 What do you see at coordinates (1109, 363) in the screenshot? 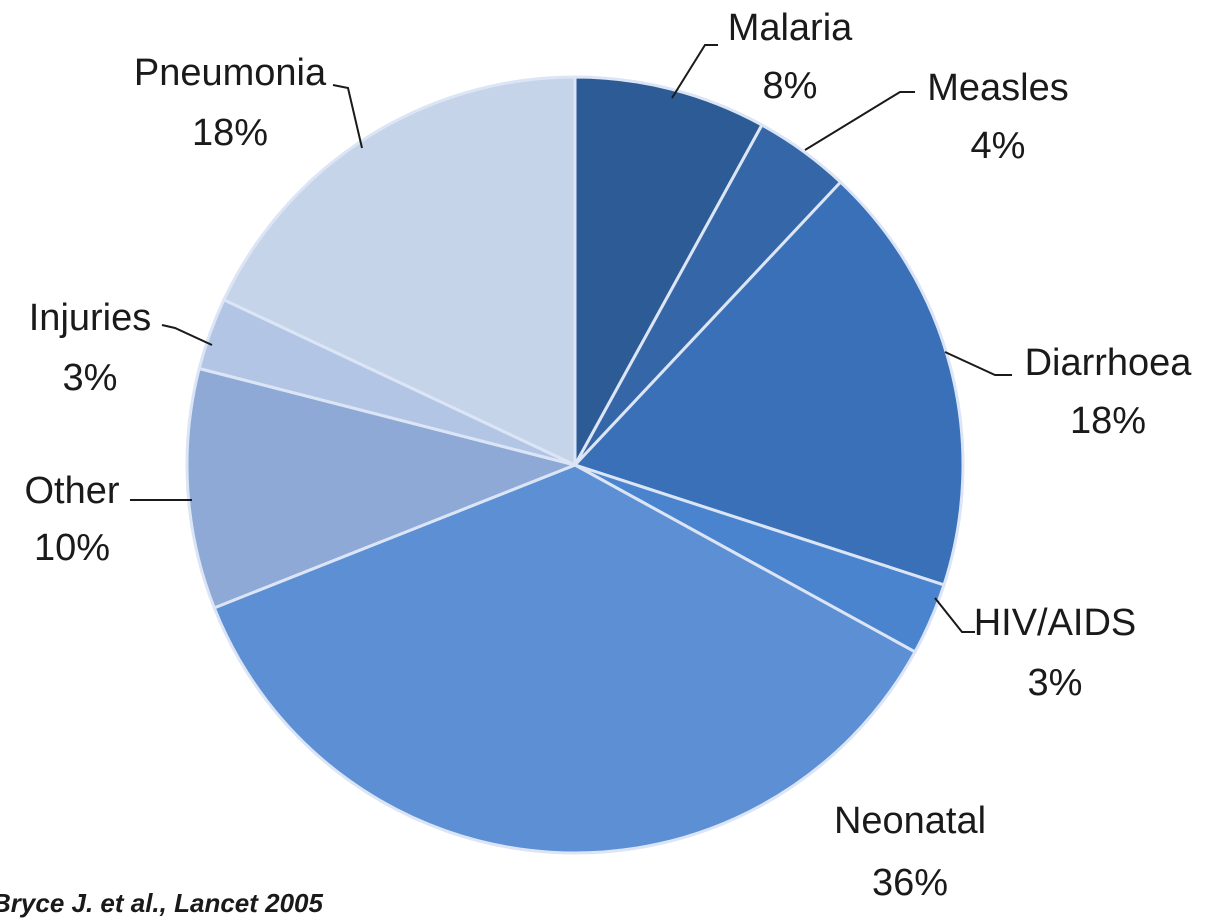
I see `slice-label: Diarrhoea` at bounding box center [1109, 363].